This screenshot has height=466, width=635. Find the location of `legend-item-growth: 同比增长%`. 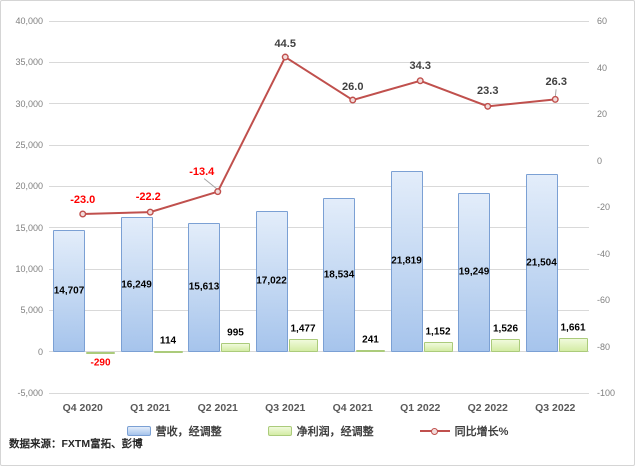

legend-item-growth: 同比增长% is located at coordinates (464, 431).